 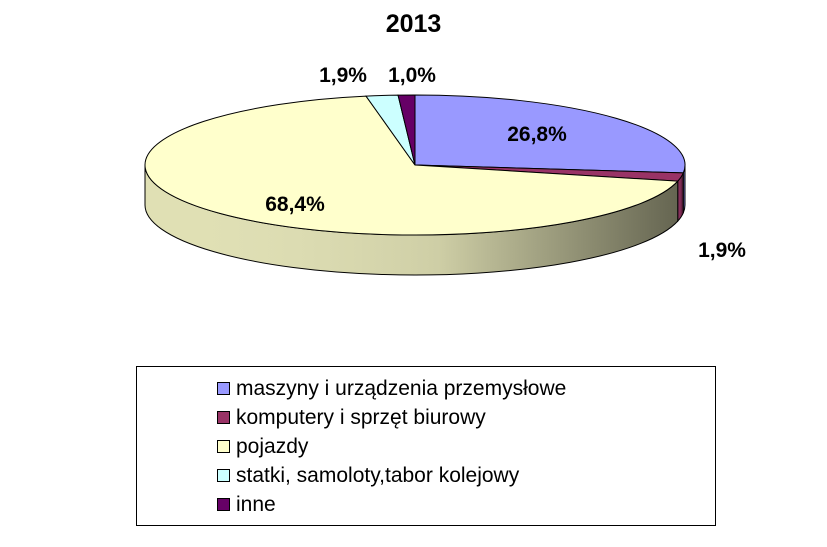 I want to click on legend-label: maszyny i urządzenia przemysłowe, so click(x=401, y=388).